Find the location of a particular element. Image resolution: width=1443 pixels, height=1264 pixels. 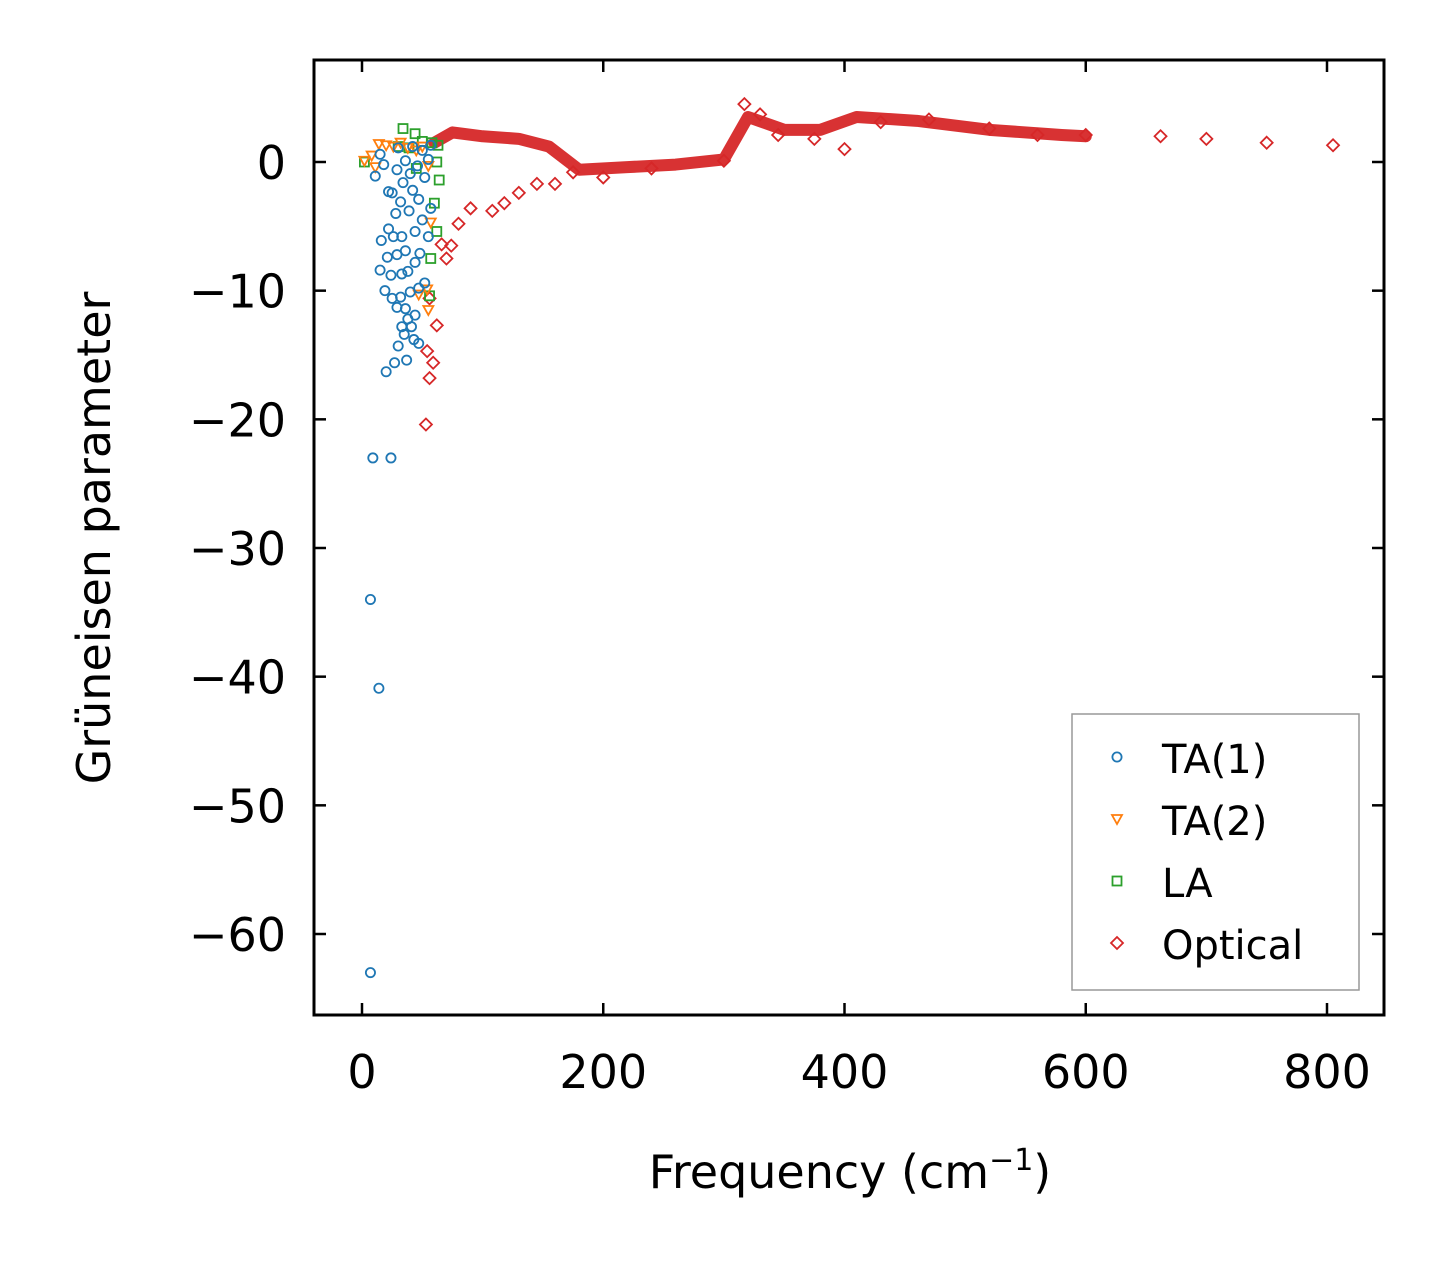

legend-marker-ta2 is located at coordinates (1117, 820).